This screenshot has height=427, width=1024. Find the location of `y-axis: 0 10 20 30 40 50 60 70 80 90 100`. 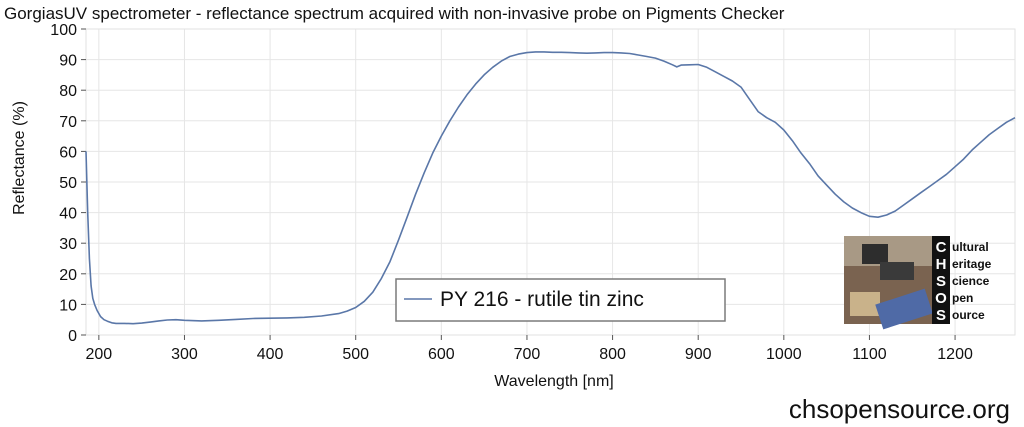

y-axis: 0 10 20 30 40 50 60 70 80 90 100 is located at coordinates (68, 183).